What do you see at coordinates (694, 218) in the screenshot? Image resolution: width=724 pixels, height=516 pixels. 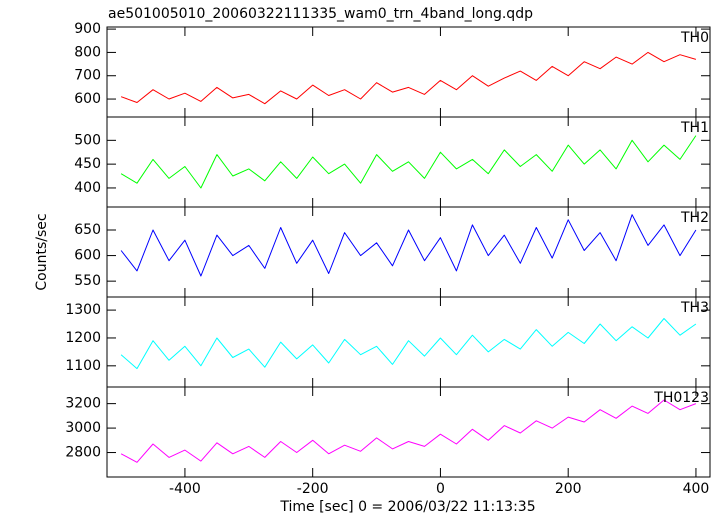 I see `panel-label: TH2` at bounding box center [694, 218].